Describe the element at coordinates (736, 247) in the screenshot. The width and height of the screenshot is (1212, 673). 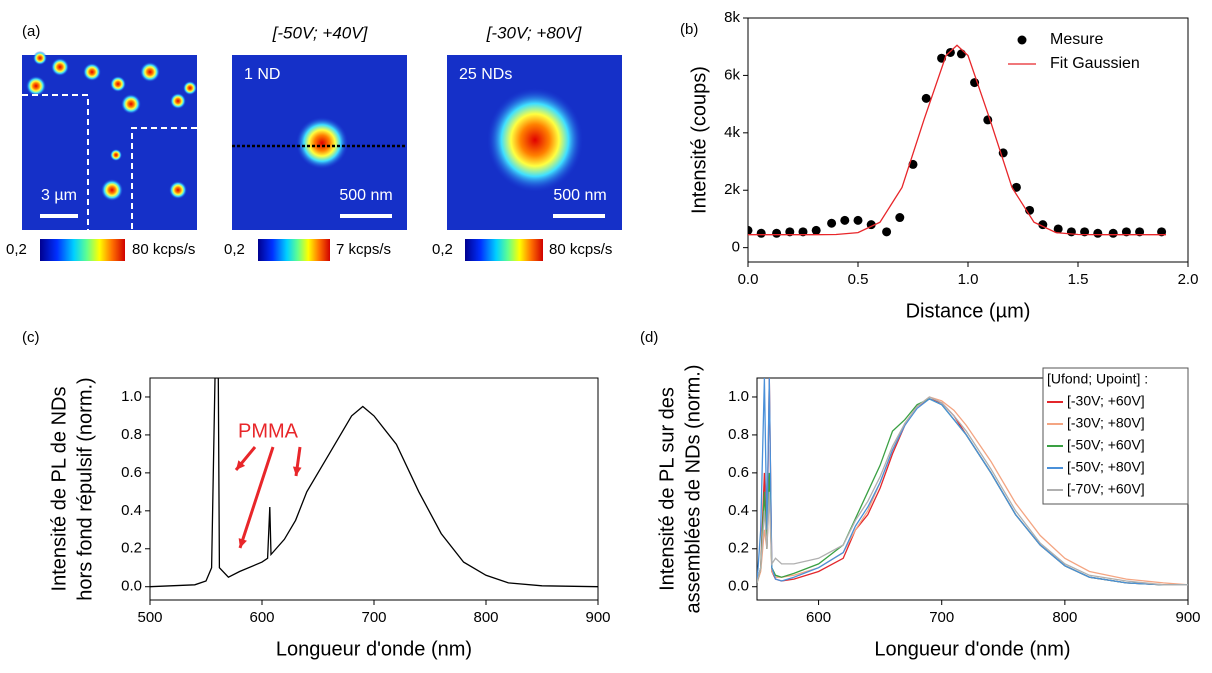
I see `y-tick-label: 0` at that location.